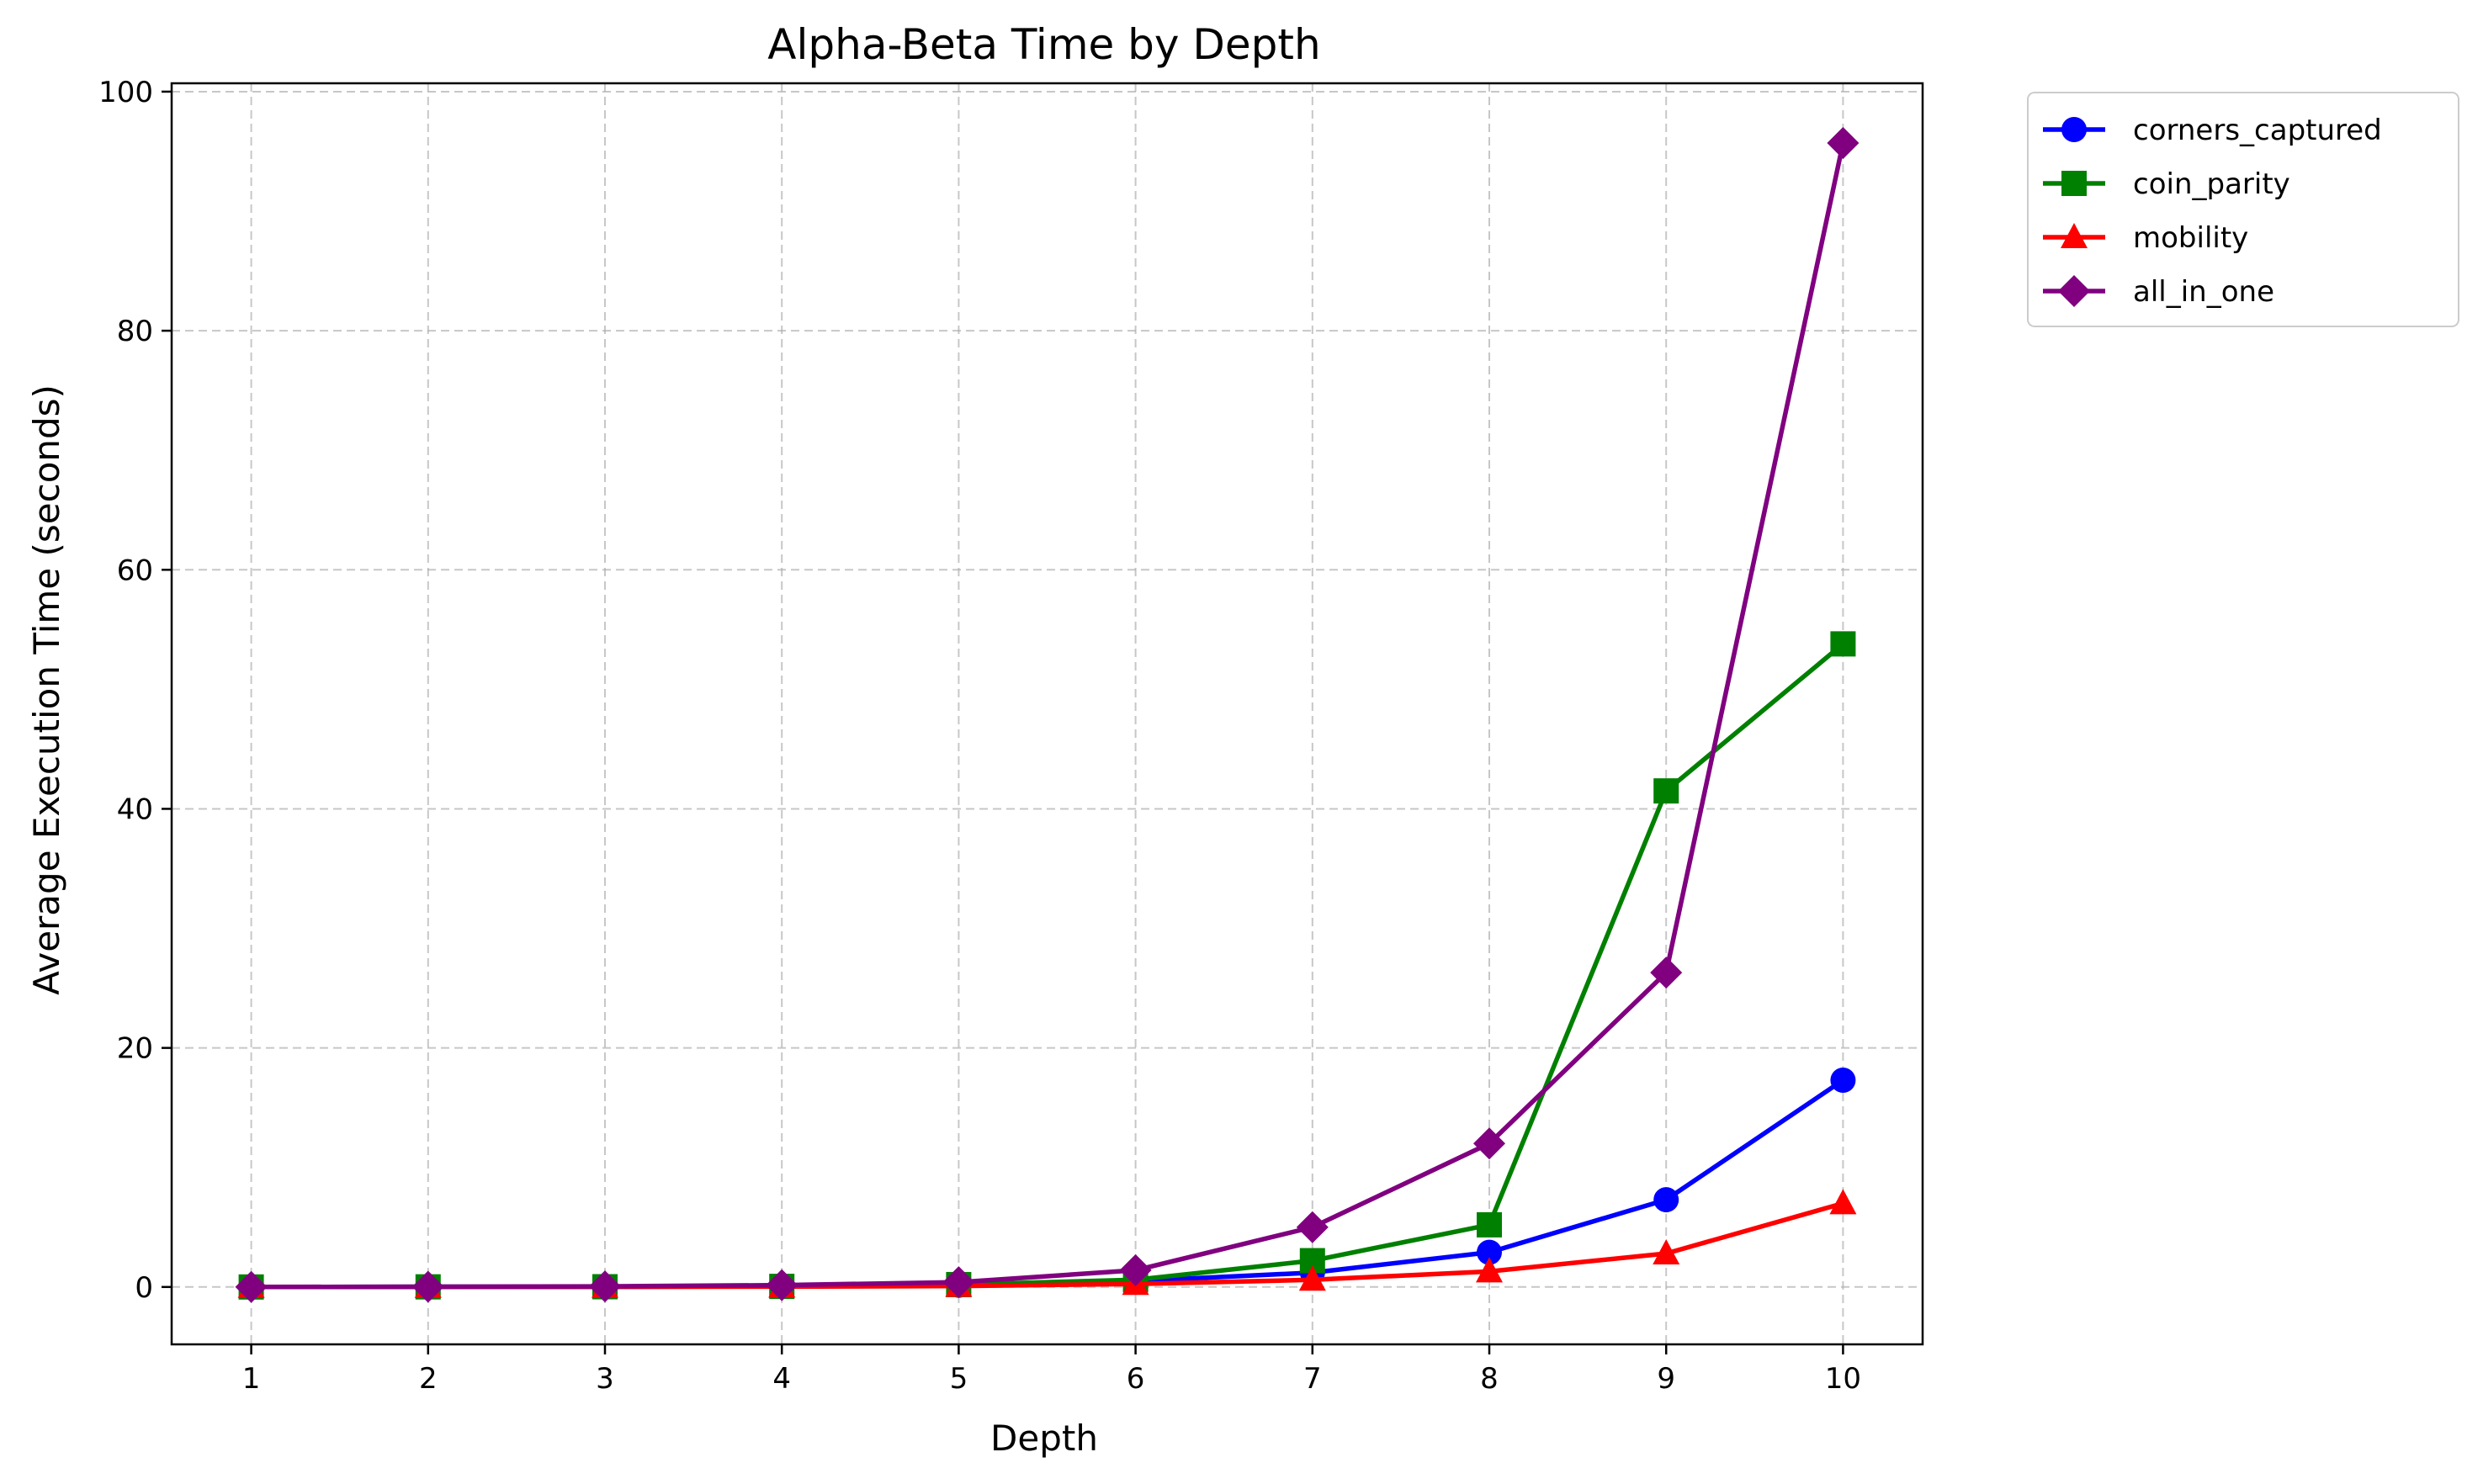  What do you see at coordinates (2190, 238) in the screenshot?
I see `legend-label: mobility` at bounding box center [2190, 238].